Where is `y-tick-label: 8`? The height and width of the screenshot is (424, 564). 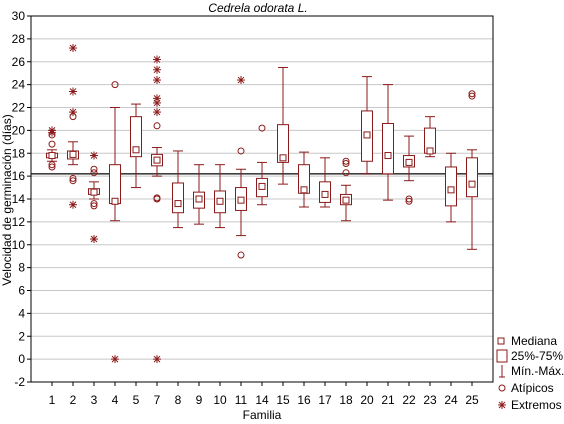
y-tick-label: 8 is located at coordinates (21, 268).